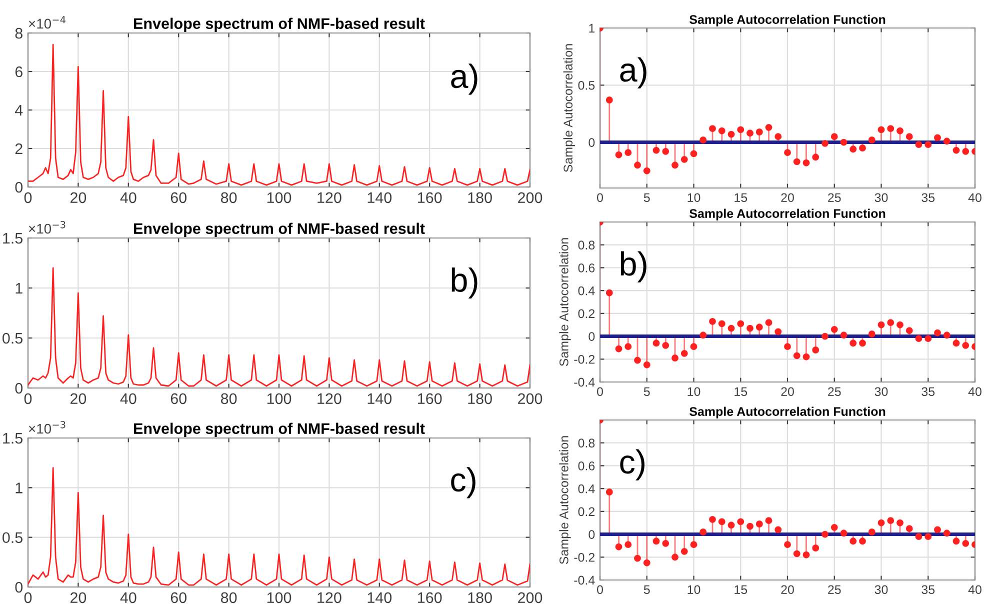 The width and height of the screenshot is (984, 611). What do you see at coordinates (18, 33) in the screenshot?
I see `y-tick-label: 8` at bounding box center [18, 33].